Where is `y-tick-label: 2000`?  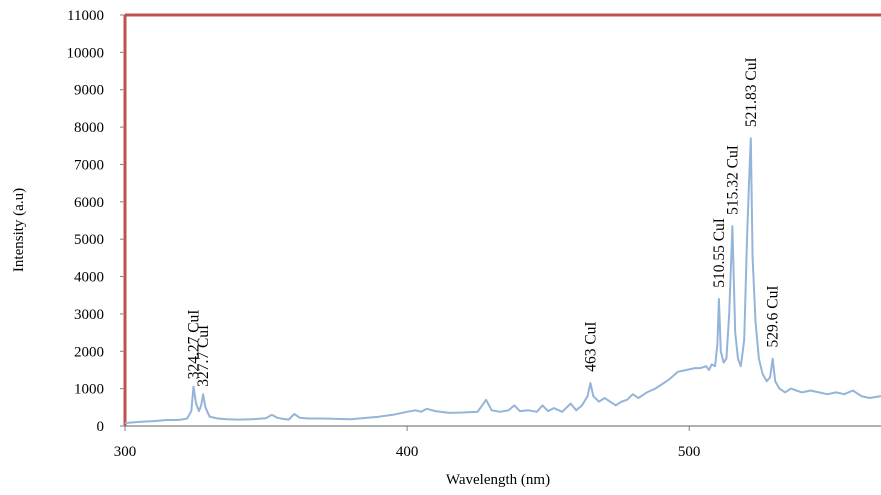 y-tick-label: 2000 is located at coordinates (89, 352).